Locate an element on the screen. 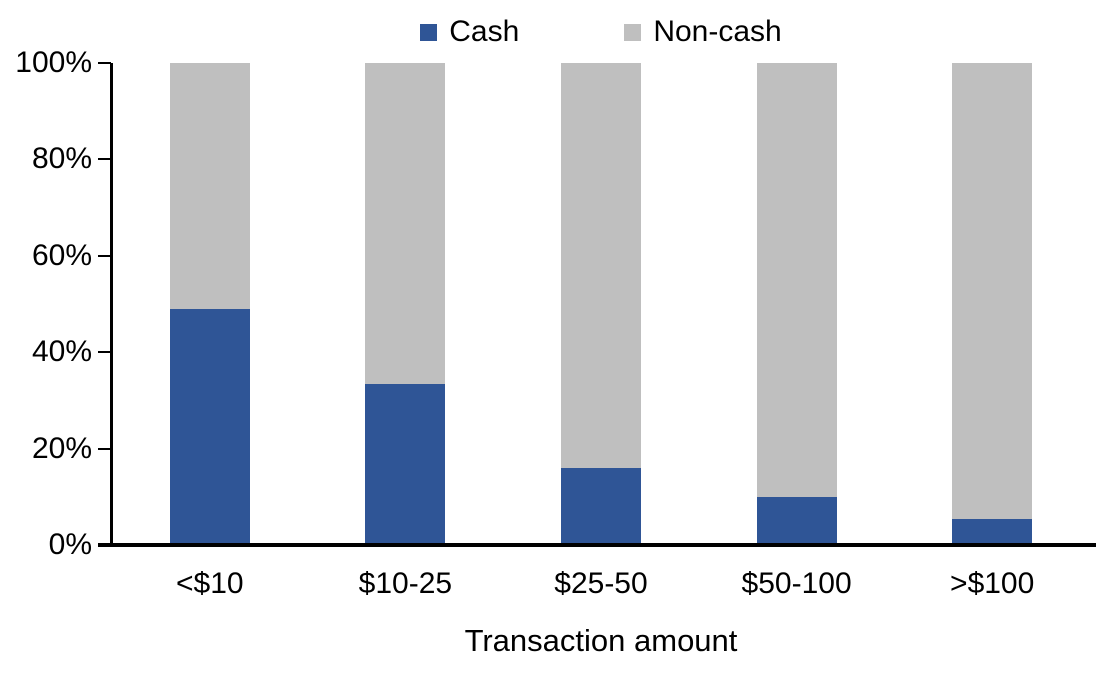 The height and width of the screenshot is (673, 1102). x-tick-label: $25-50 is located at coordinates (601, 583).